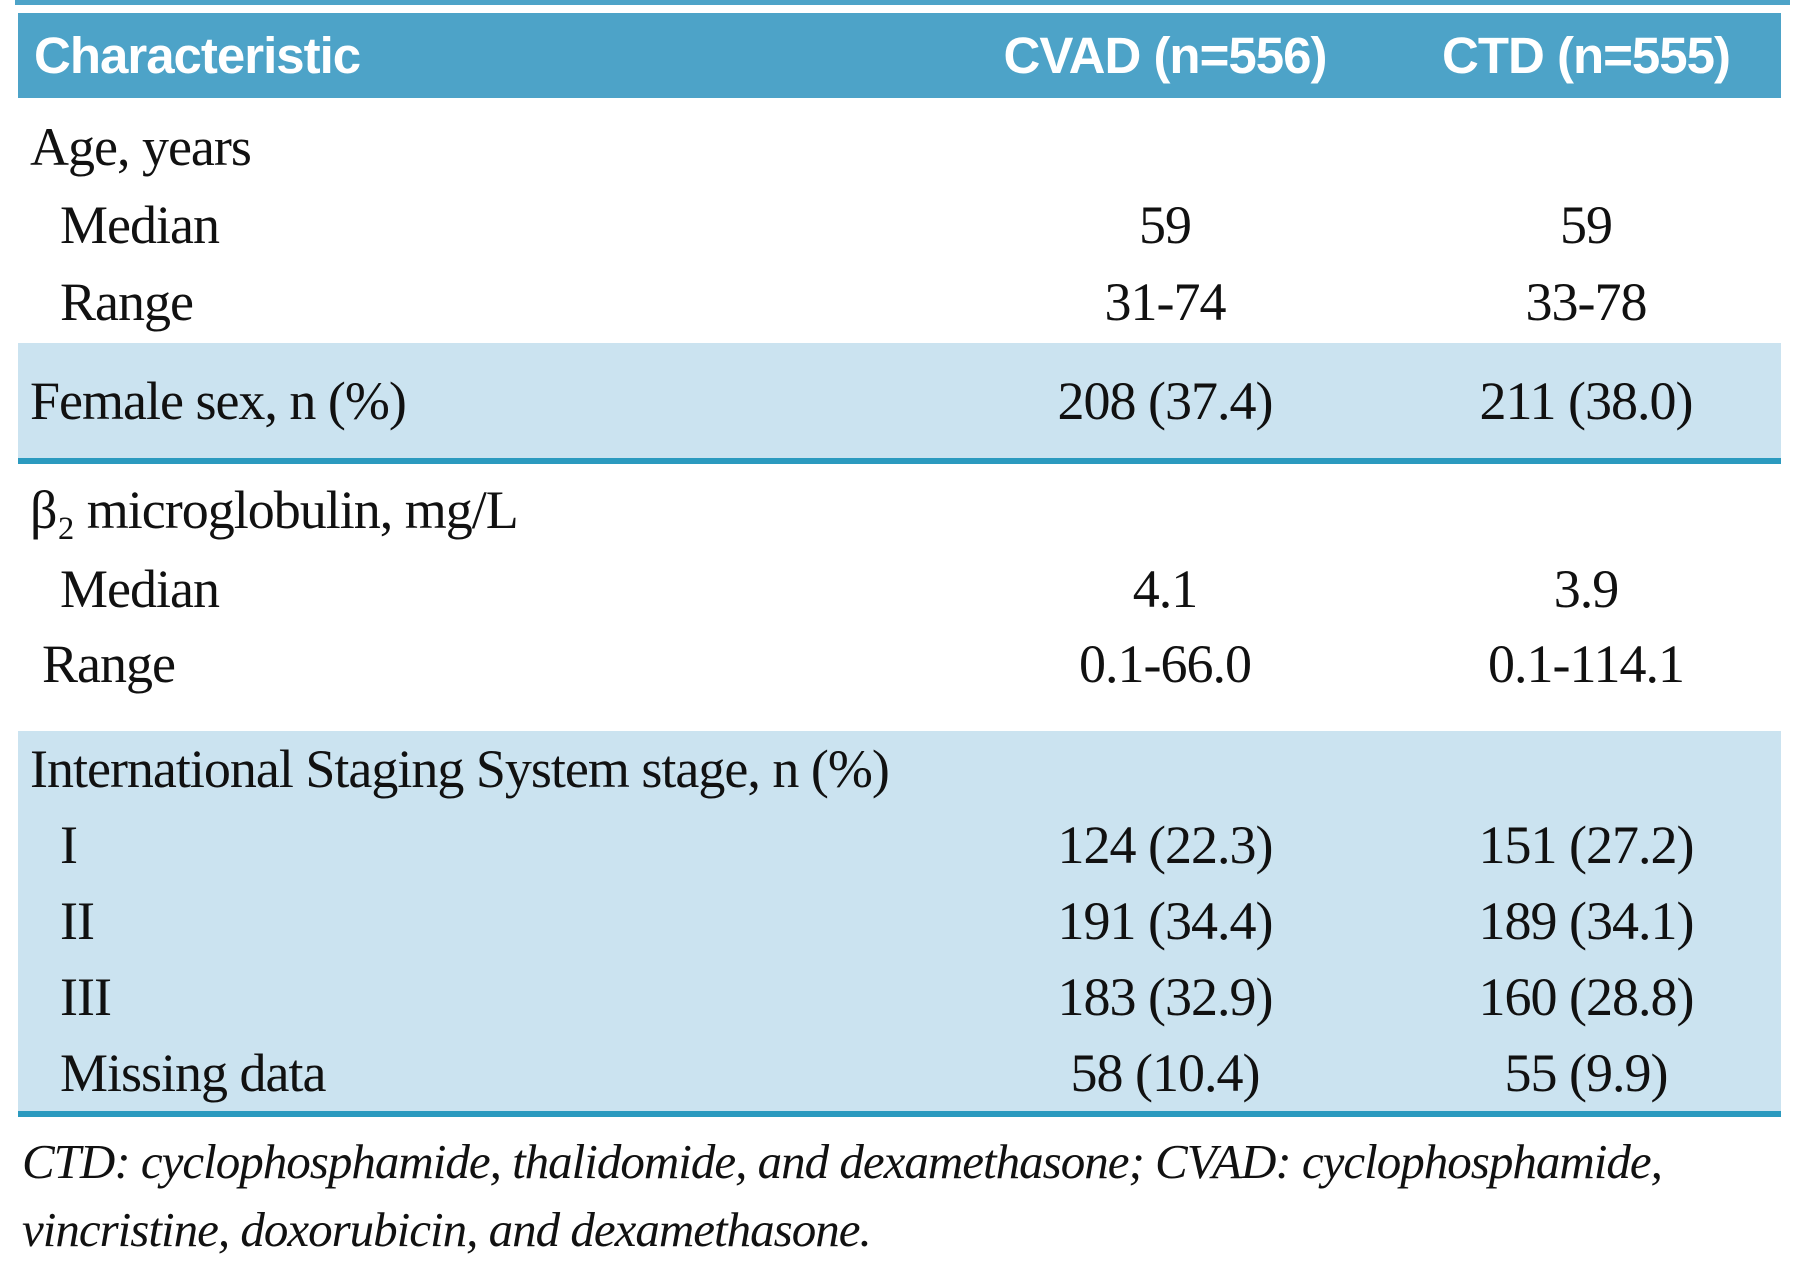  Describe the element at coordinates (1586, 663) in the screenshot. I see `ctd-value: 0.1-114.1` at that location.